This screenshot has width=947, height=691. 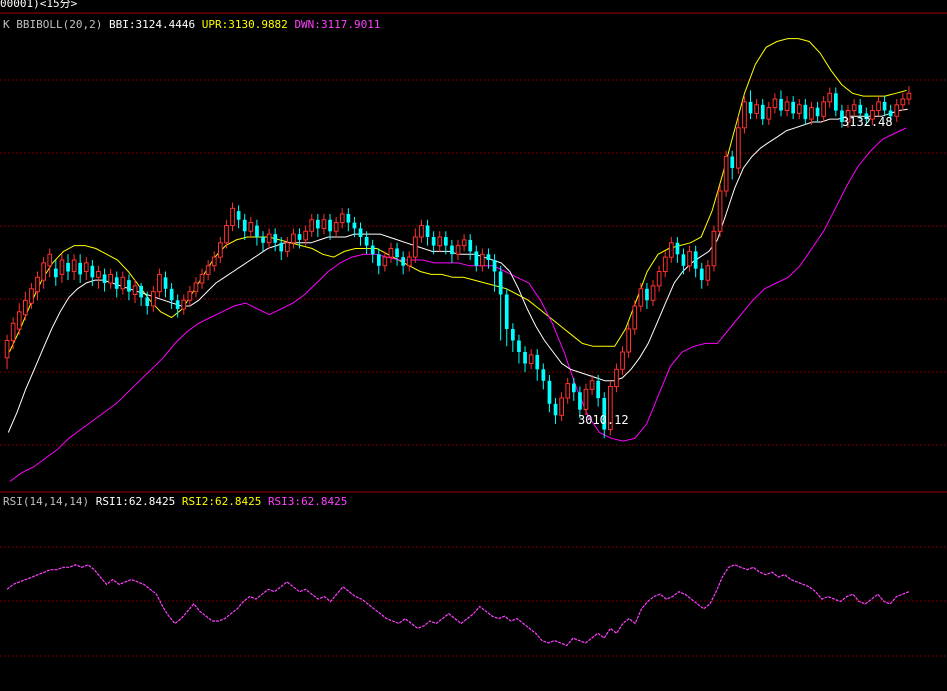 What do you see at coordinates (324, 501) in the screenshot?
I see `rsi3-value: 62.8425` at bounding box center [324, 501].